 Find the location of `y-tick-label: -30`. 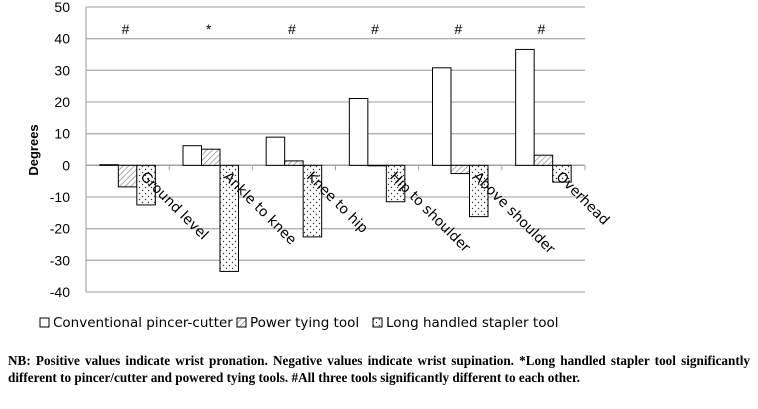

y-tick-label: -30 is located at coordinates (60, 260).